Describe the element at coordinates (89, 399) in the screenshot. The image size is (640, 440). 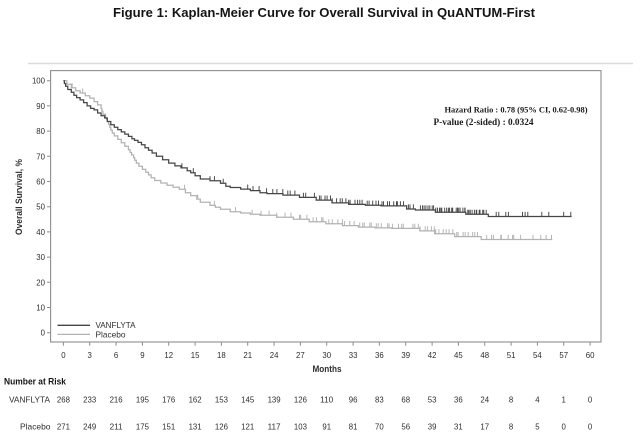
I see `svg-text: 233` at that location.